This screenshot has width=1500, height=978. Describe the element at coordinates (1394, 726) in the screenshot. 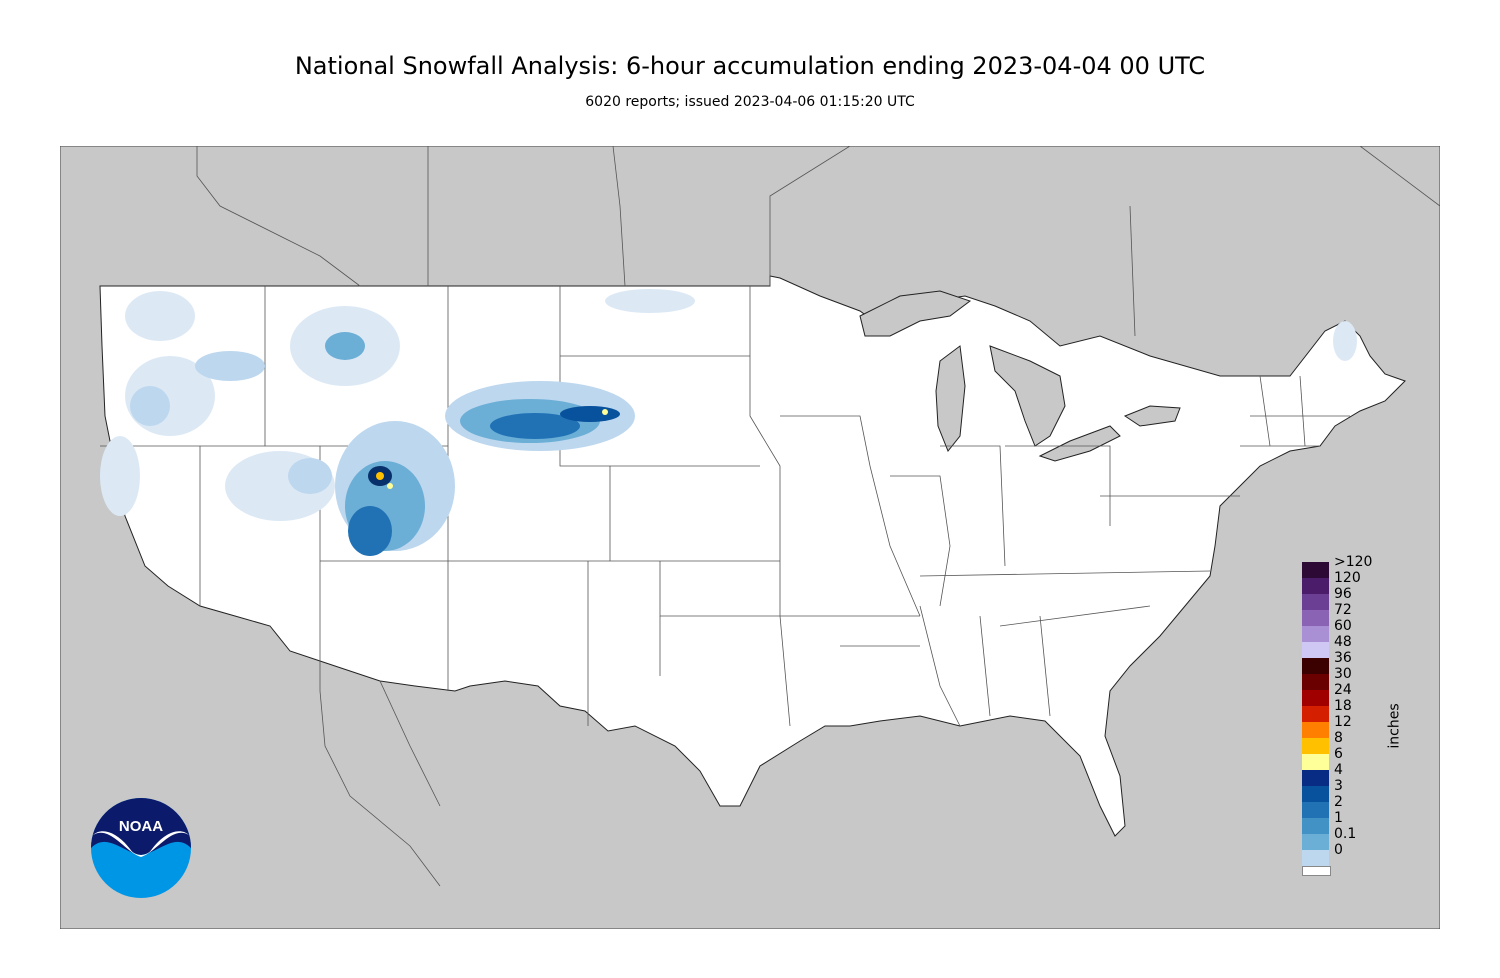

I see `legend-units-label: inches` at that location.